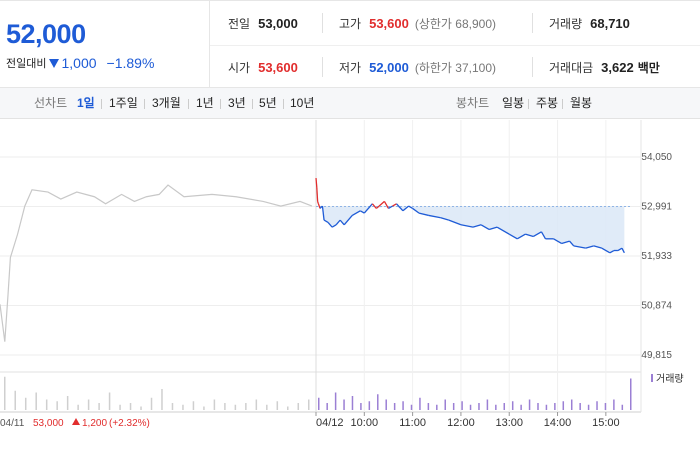 The image size is (700, 450). What do you see at coordinates (461, 423) in the screenshot?
I see `x-tick-label: 12:00` at bounding box center [461, 423].